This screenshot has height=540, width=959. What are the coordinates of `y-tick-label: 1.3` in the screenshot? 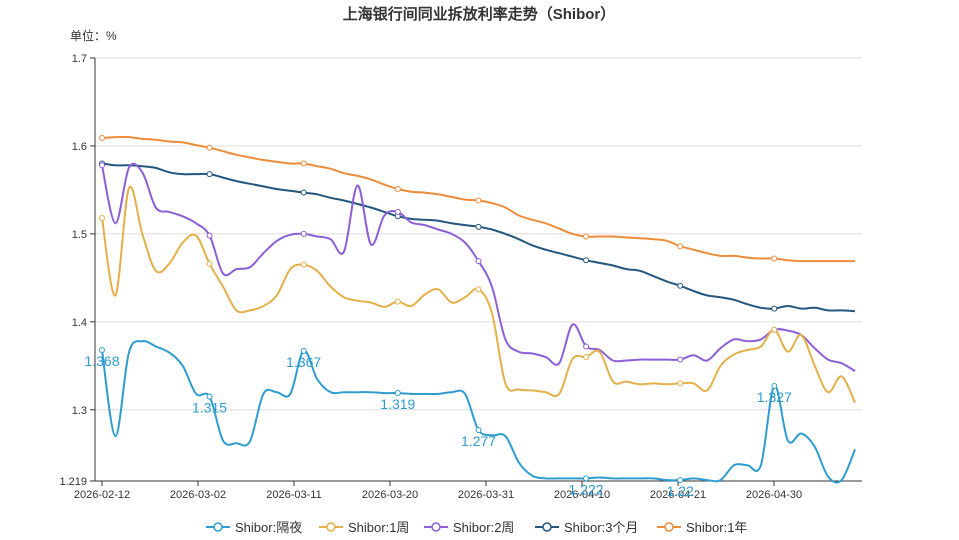 It's located at (79, 411).